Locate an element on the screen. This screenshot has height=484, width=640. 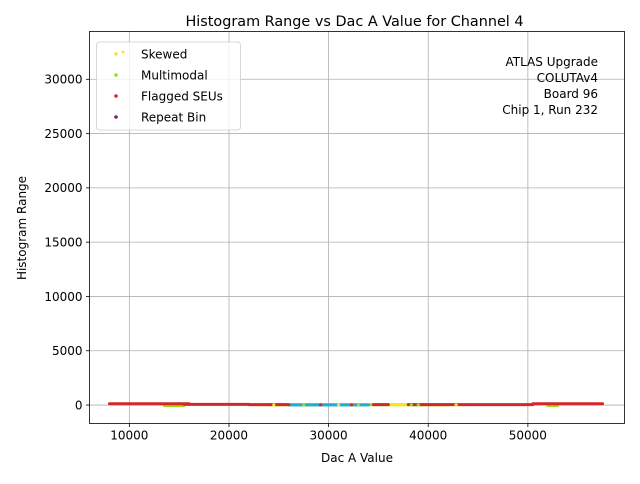
x-tick-label: 30000 is located at coordinates (329, 436).